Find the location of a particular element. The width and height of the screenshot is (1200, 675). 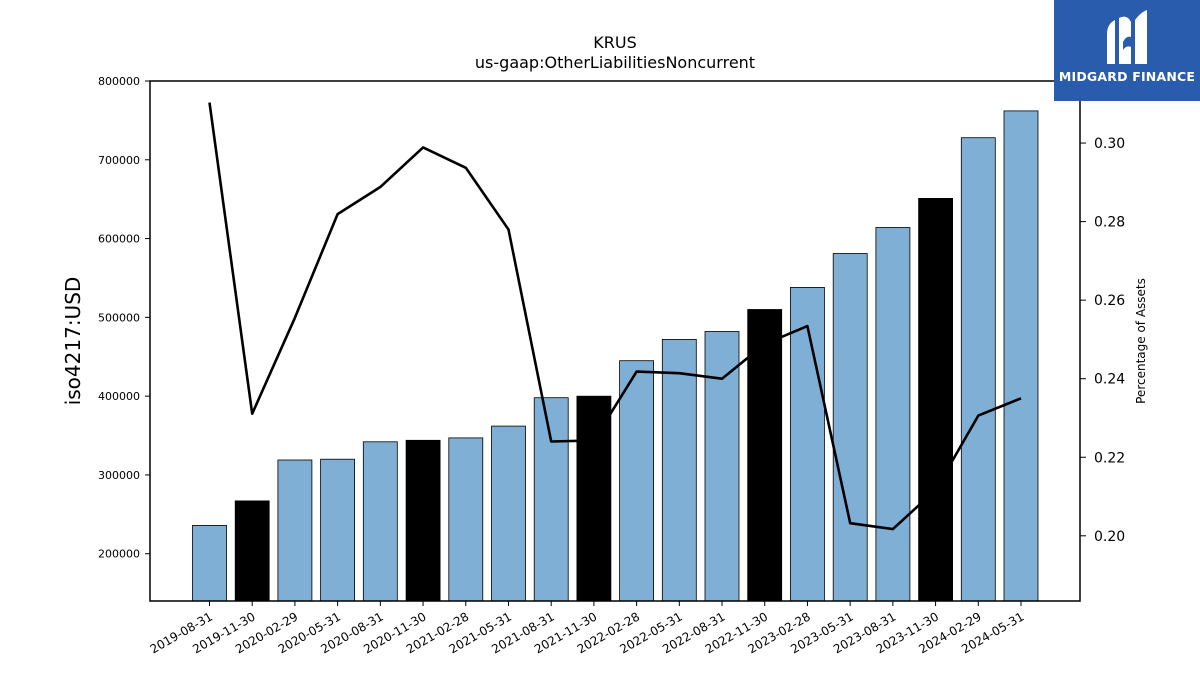

y2-axis-label: Percentage of Assets is located at coordinates (1141, 341).